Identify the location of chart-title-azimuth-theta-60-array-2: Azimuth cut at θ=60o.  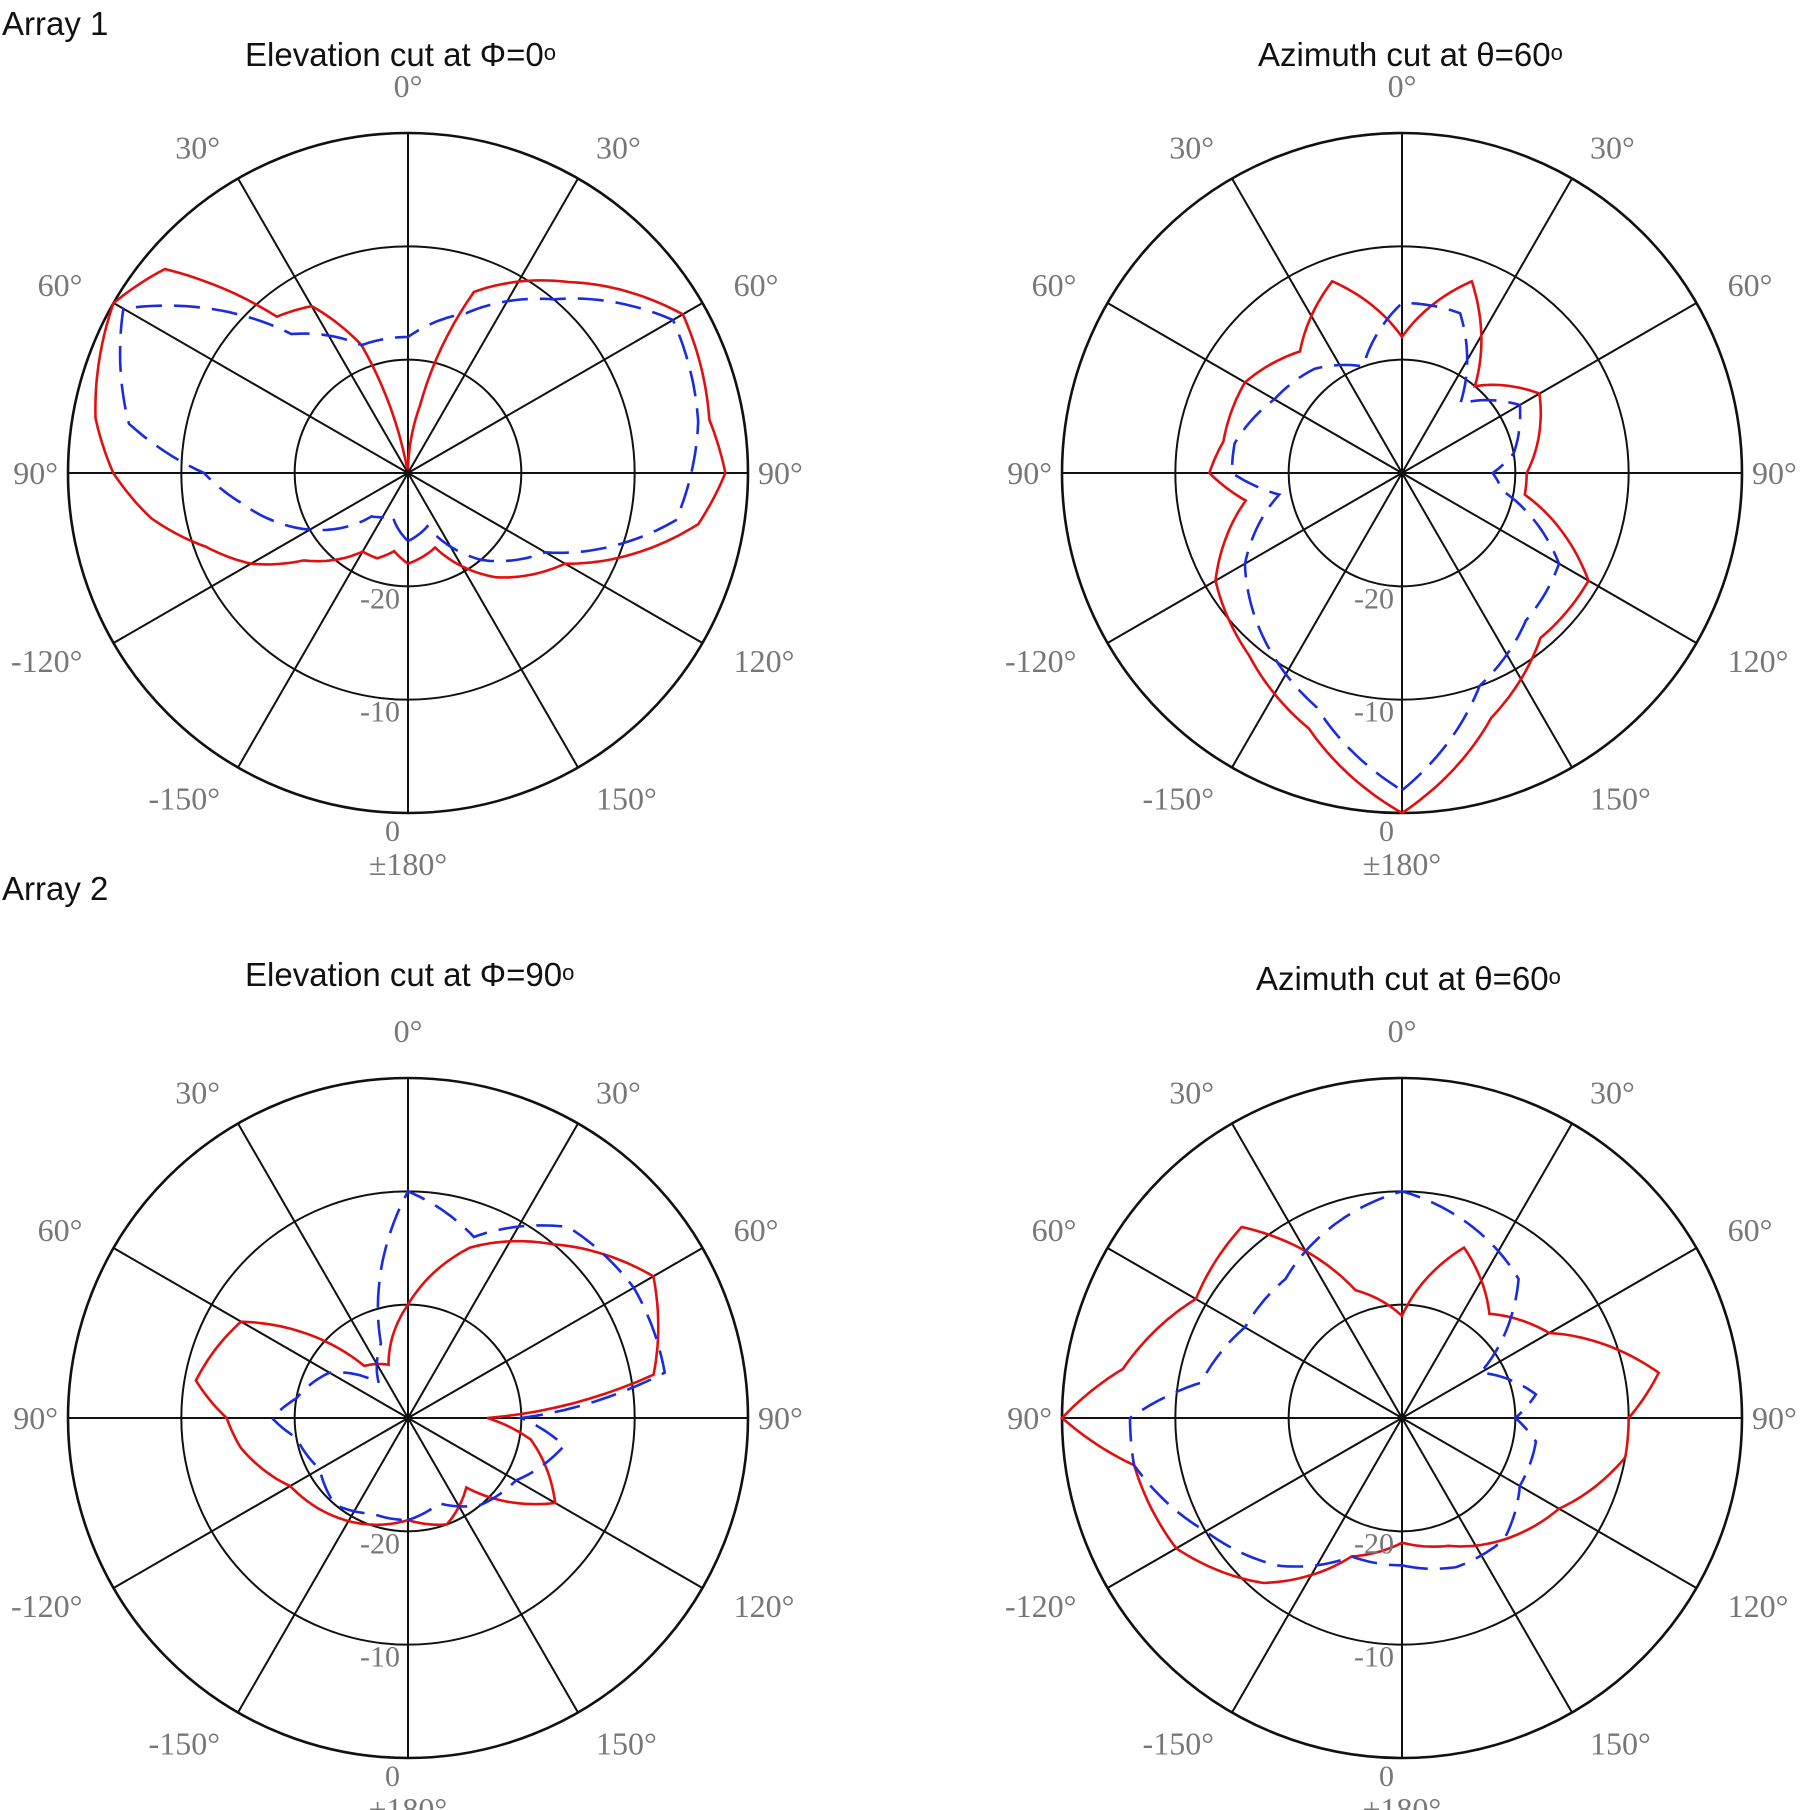
(1408, 978).